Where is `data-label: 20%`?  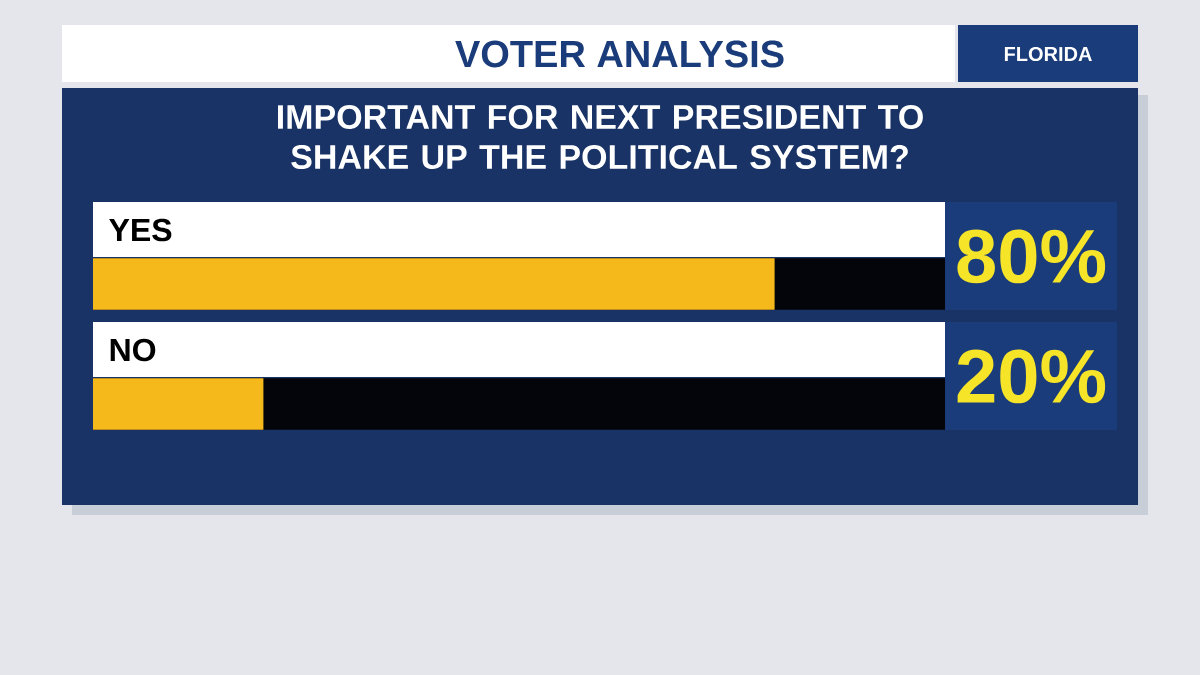
data-label: 20% is located at coordinates (1031, 376).